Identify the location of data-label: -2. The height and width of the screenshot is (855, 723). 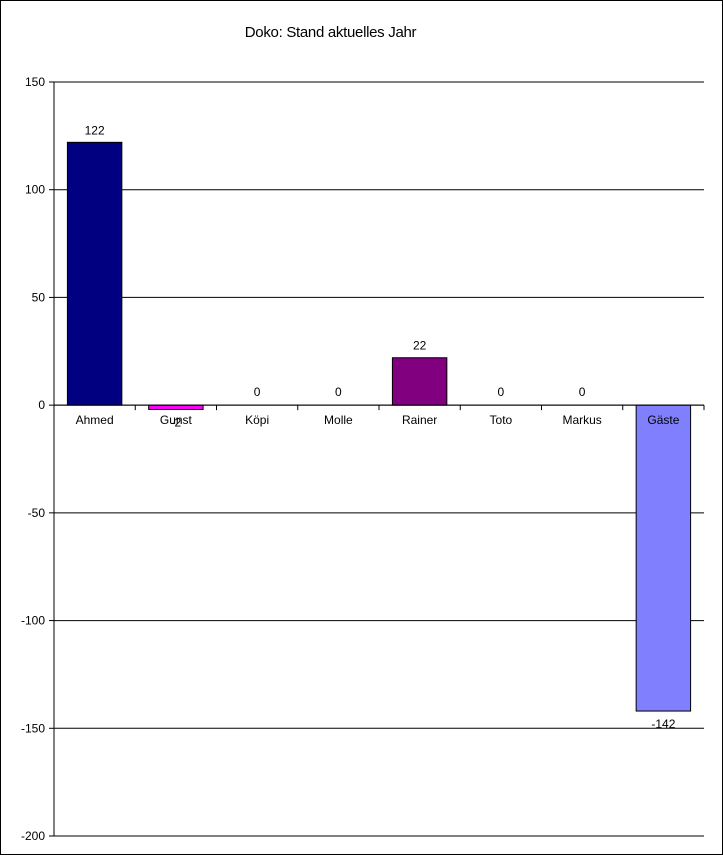
(176, 422).